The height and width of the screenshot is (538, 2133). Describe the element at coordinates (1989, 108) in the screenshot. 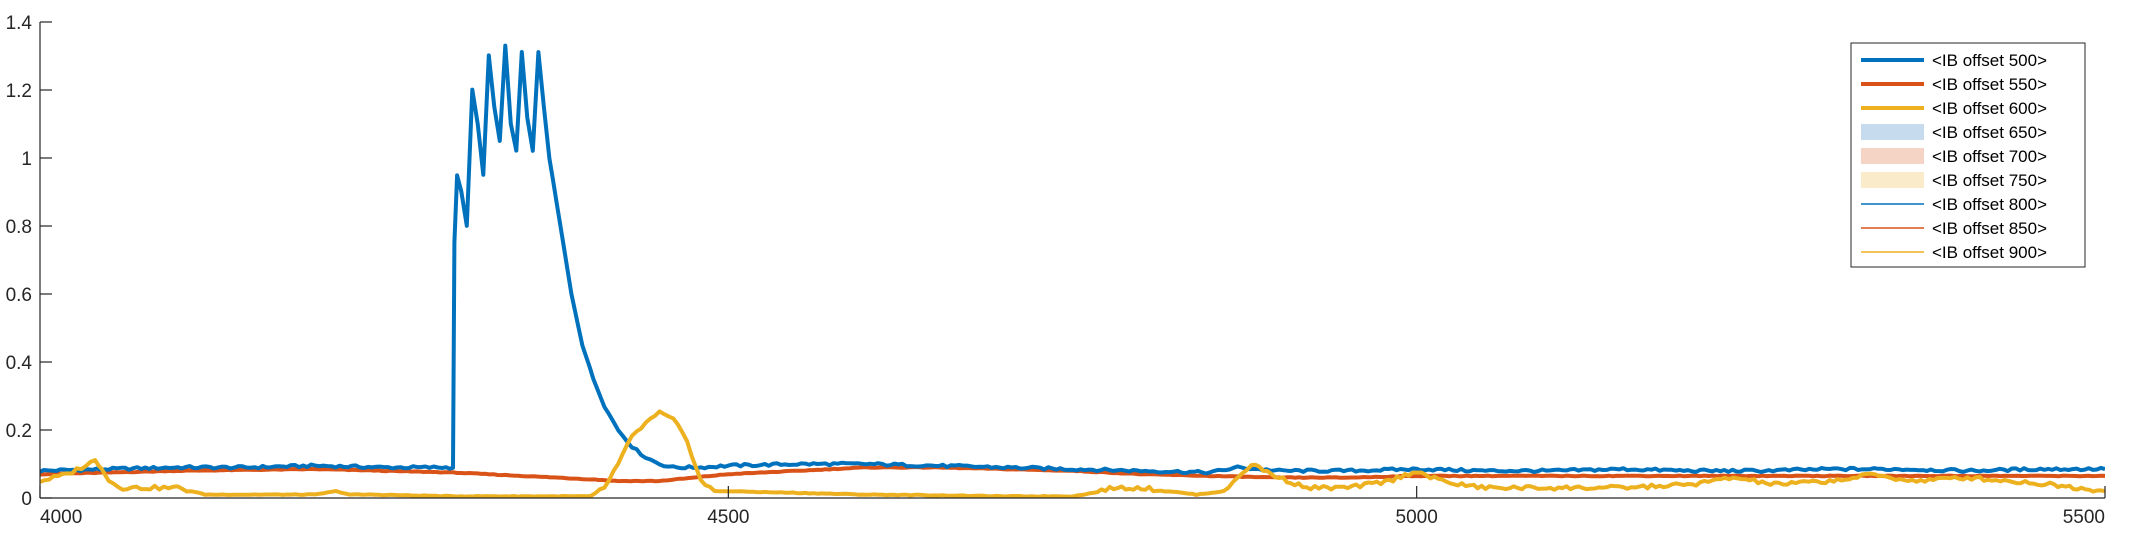

I see `legend-label: <IB offset 600>` at that location.